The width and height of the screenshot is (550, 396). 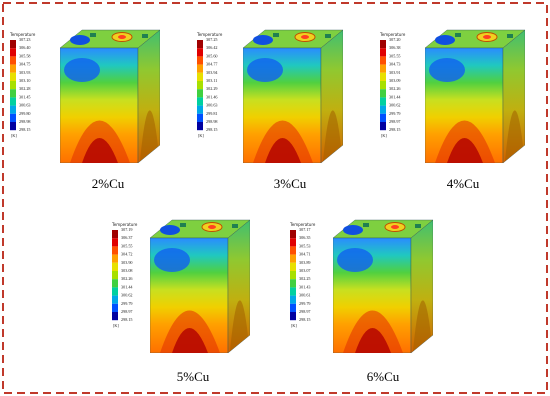 I want to click on legend-value: 304.75, so click(x=25, y=64).